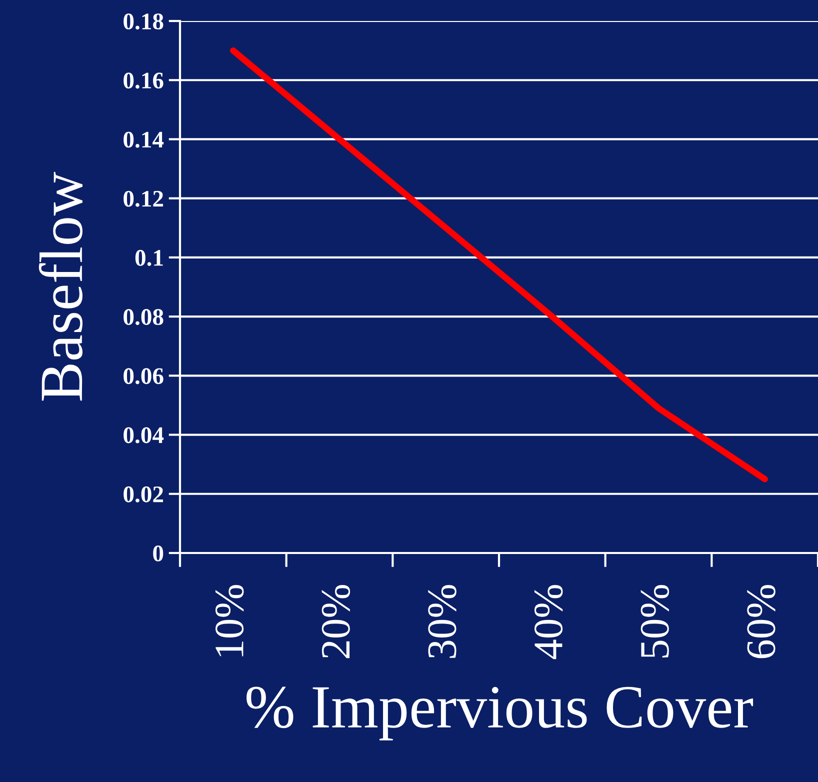 The image size is (818, 782). Describe the element at coordinates (144, 80) in the screenshot. I see `y-tick-label: 0.16` at that location.